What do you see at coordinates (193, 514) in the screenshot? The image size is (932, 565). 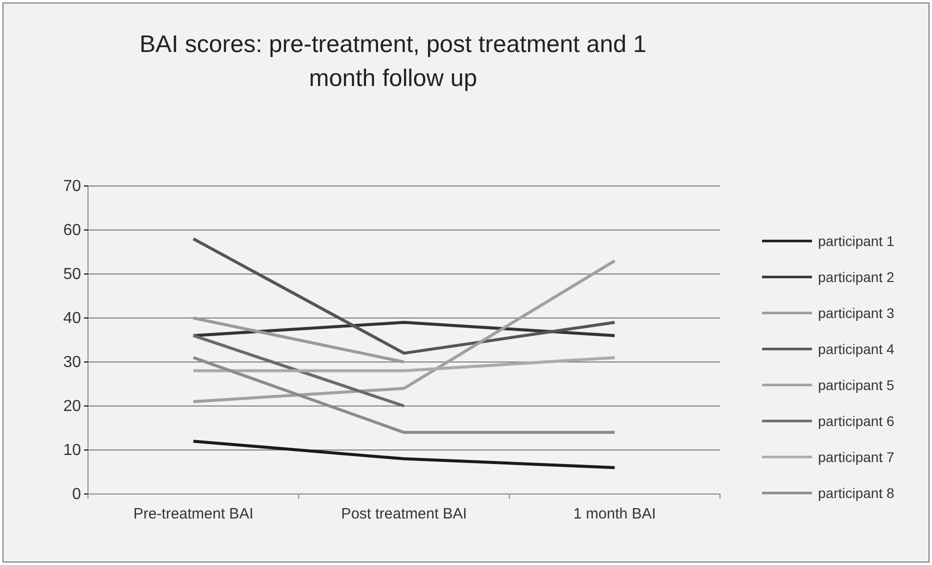 I see `x-tick-label: Pre-treatment BAI` at bounding box center [193, 514].